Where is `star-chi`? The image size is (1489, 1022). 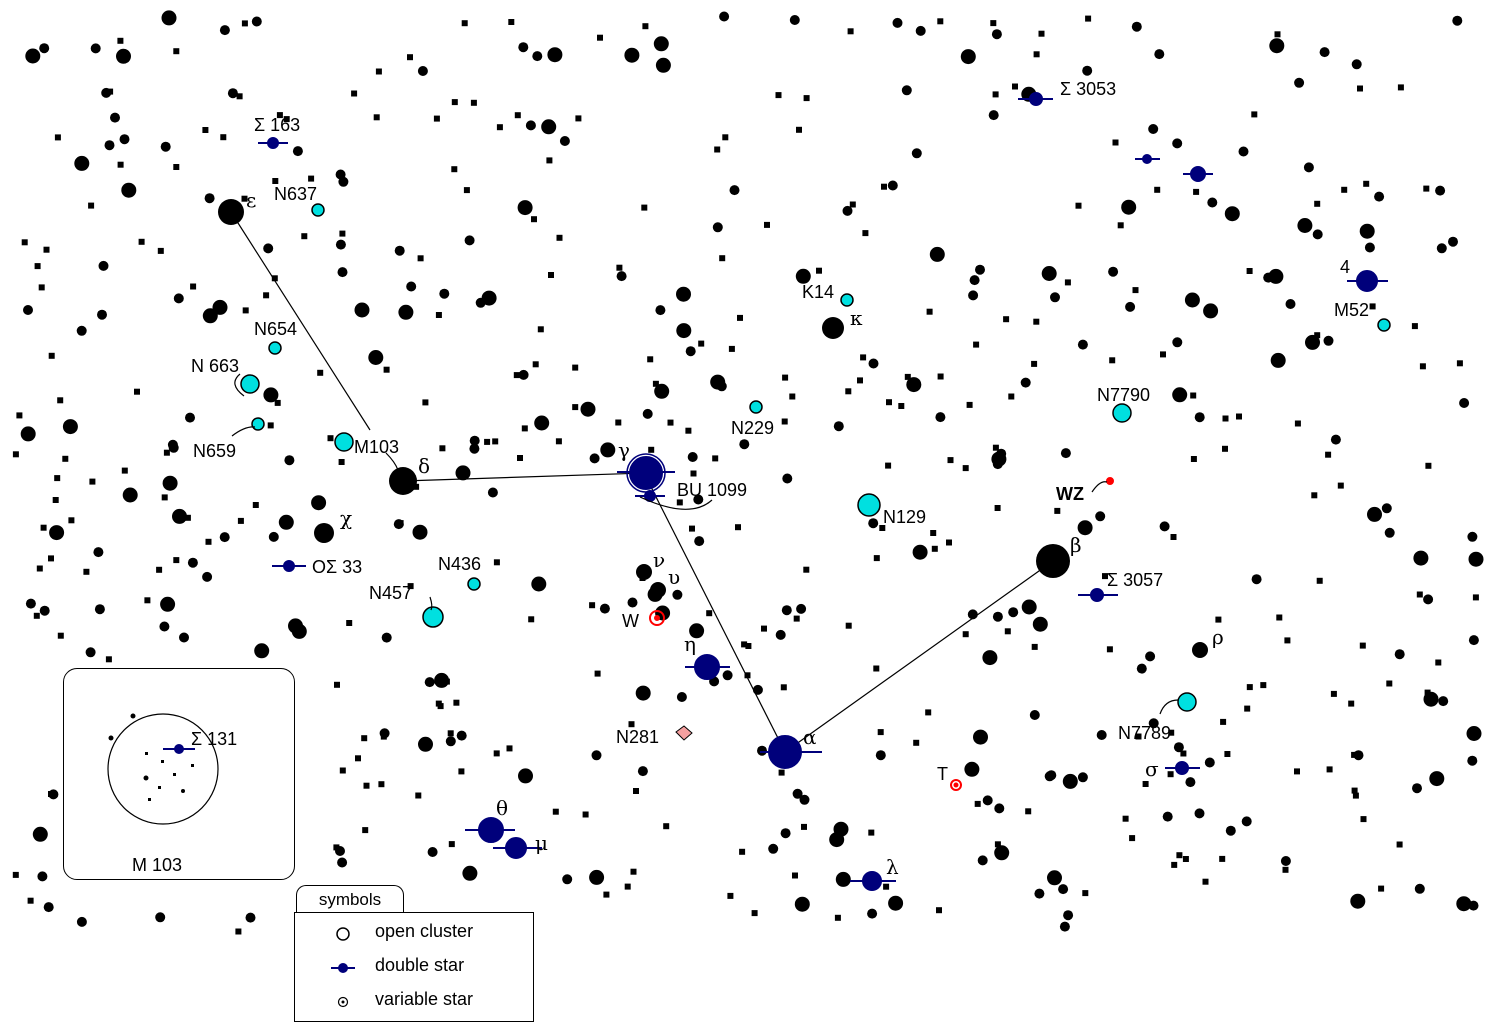
star-chi is located at coordinates (324, 533).